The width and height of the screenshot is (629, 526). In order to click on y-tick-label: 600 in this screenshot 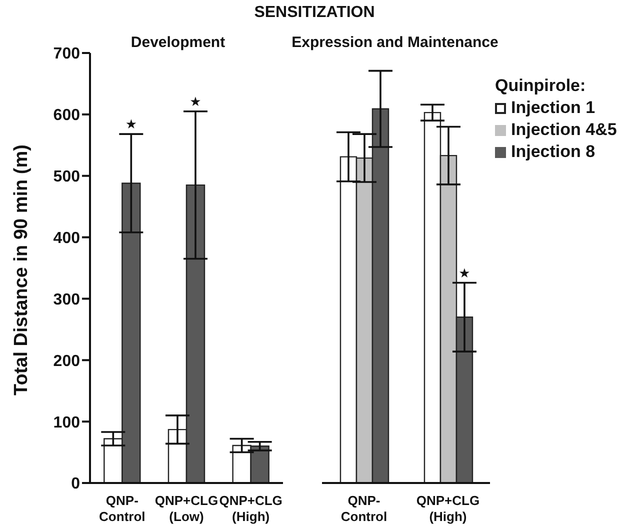, I will do `click(66, 115)`.